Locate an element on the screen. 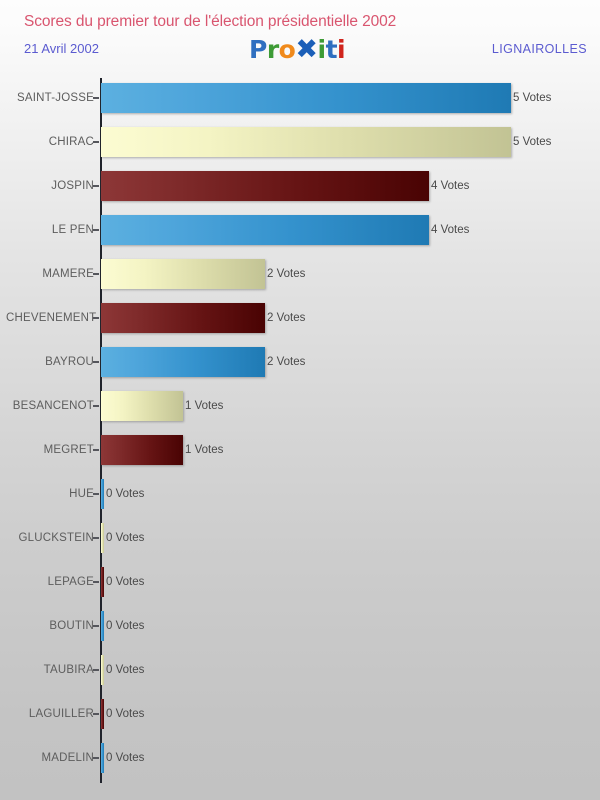  bar-row: SAINT-JOSSE 5 Votes is located at coordinates (300, 98).